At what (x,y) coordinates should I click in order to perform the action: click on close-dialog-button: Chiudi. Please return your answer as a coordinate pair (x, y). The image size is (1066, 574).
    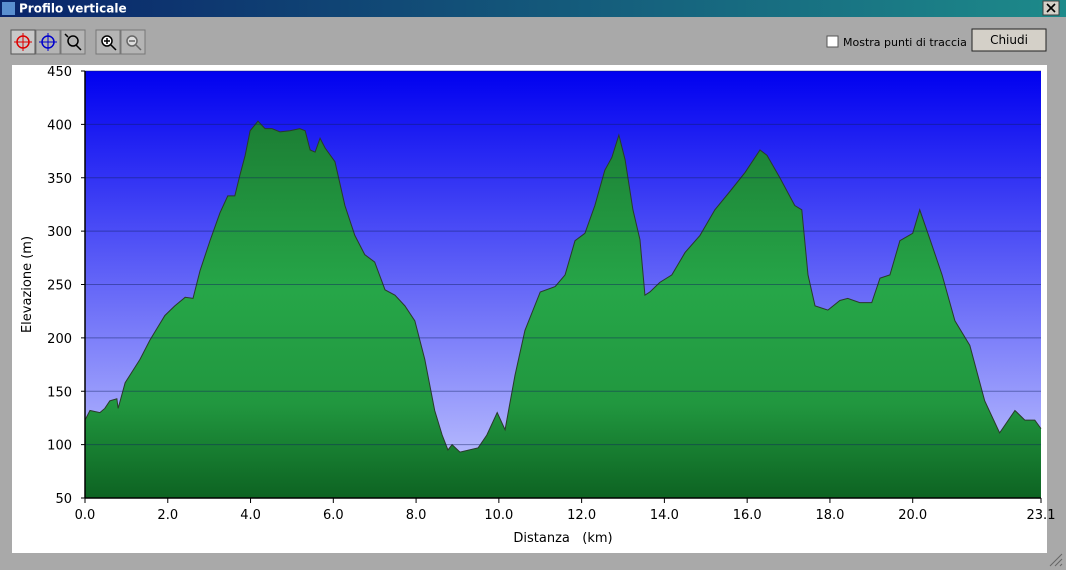
    Looking at the image, I should click on (1009, 40).